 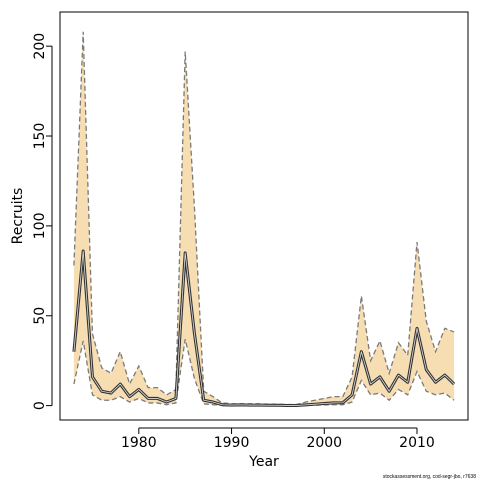 What do you see at coordinates (40, 46) in the screenshot?
I see `y-tick-label-200: 200` at bounding box center [40, 46].